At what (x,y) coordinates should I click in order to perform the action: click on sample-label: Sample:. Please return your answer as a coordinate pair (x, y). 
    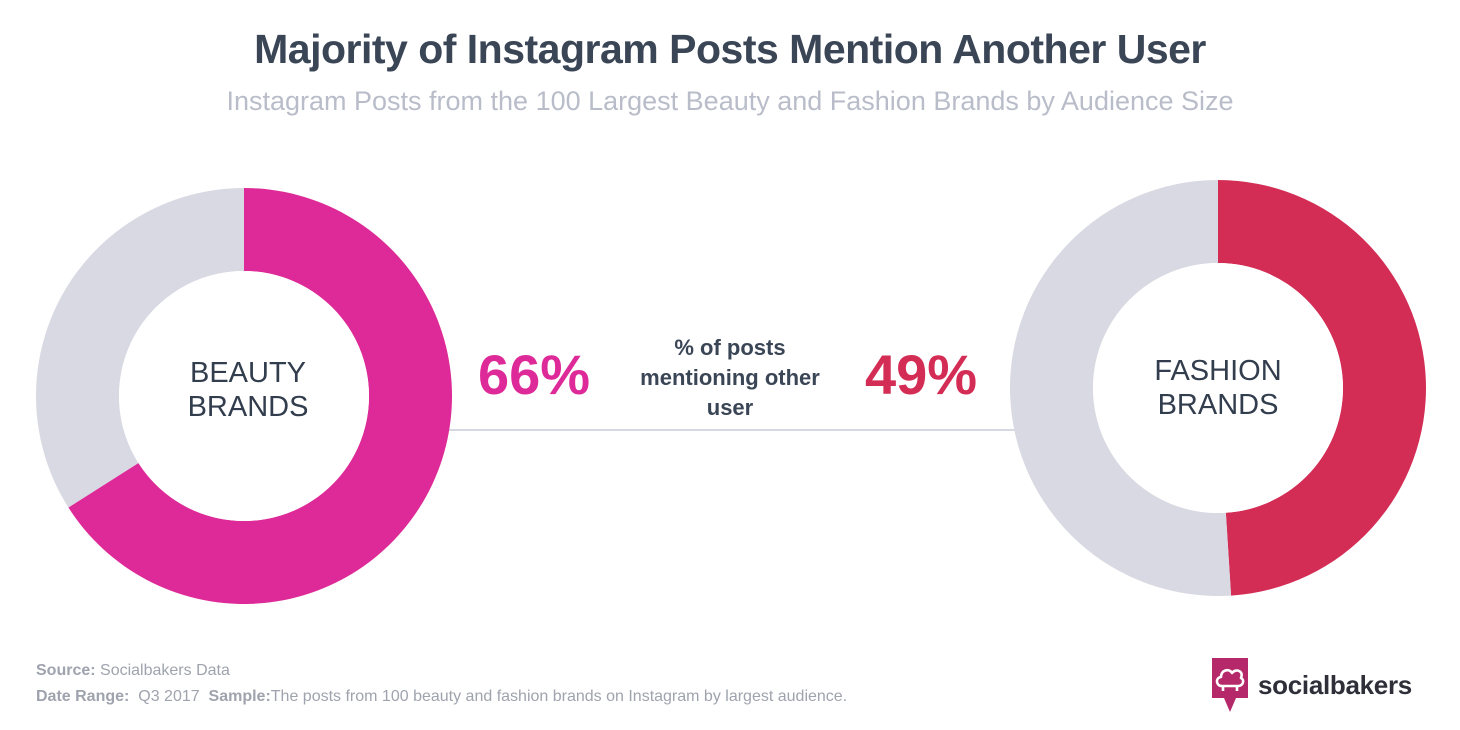
    Looking at the image, I should click on (239, 696).